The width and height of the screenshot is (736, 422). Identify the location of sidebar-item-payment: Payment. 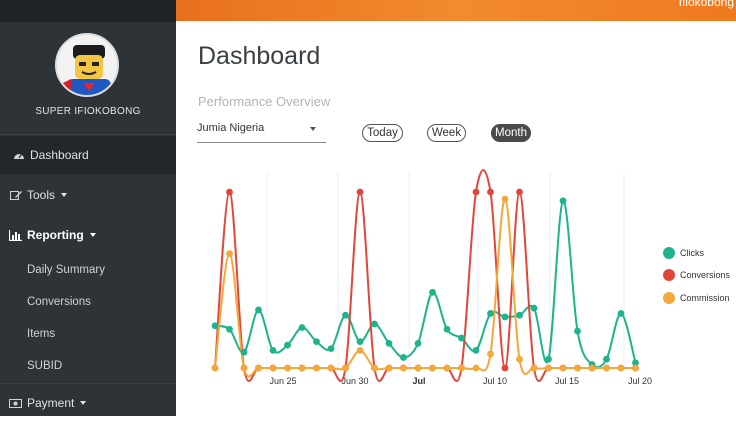
(88, 403).